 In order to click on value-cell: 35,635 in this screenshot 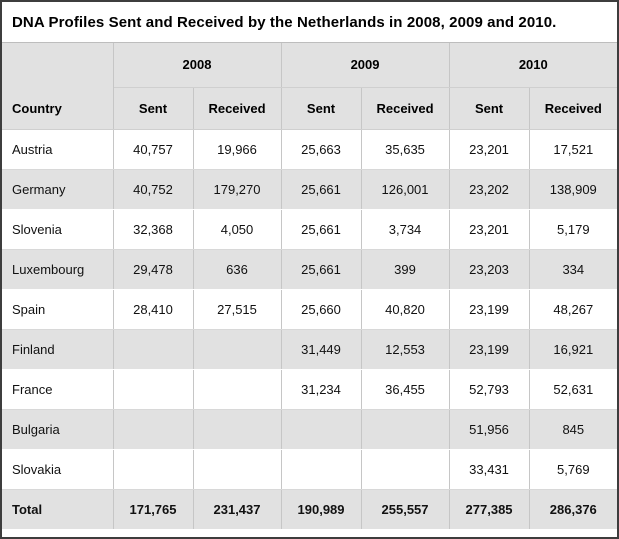, I will do `click(405, 149)`.